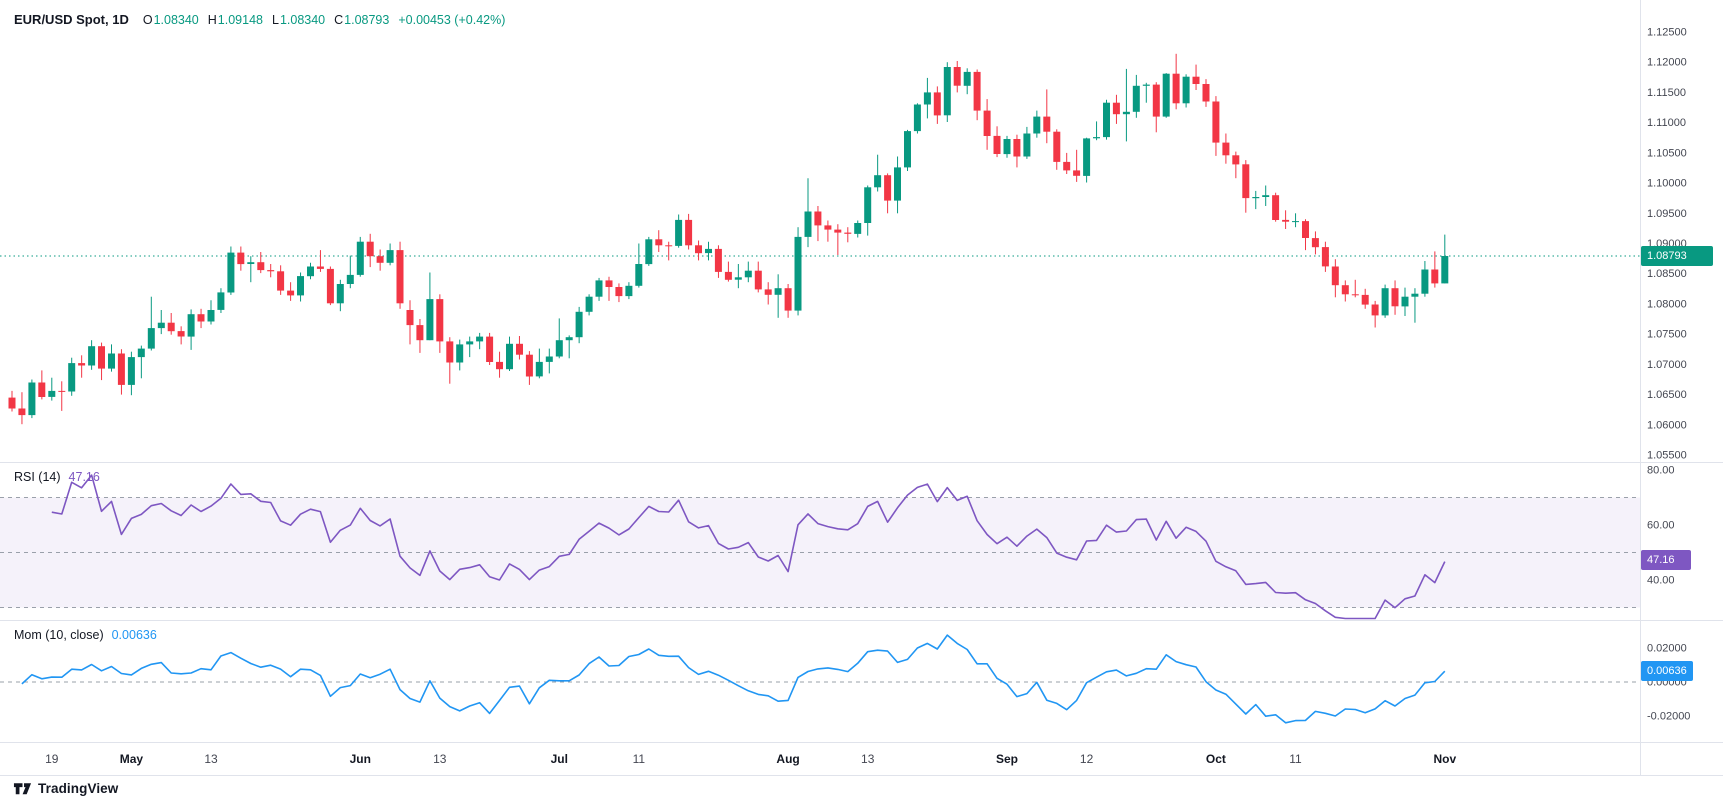 This screenshot has height=803, width=1723. What do you see at coordinates (1667, 184) in the screenshot?
I see `price-axis-tick: 1.10000` at bounding box center [1667, 184].